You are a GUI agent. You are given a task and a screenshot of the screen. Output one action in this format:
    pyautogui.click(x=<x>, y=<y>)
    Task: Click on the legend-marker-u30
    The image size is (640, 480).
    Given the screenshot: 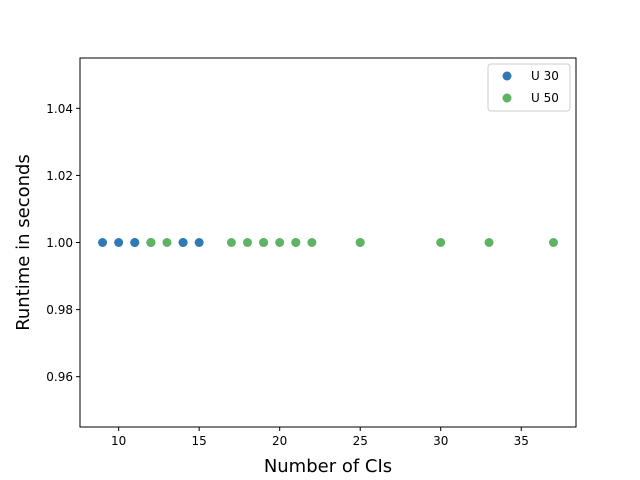 What is the action you would take?
    pyautogui.click(x=507, y=76)
    